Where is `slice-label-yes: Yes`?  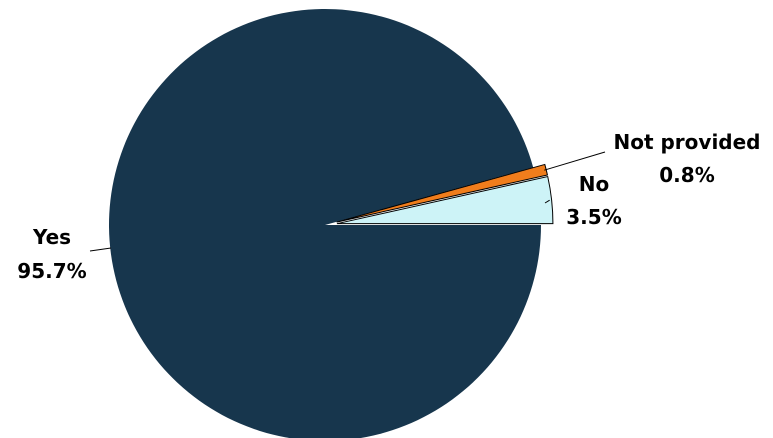
slice-label-yes: Yes is located at coordinates (51, 237).